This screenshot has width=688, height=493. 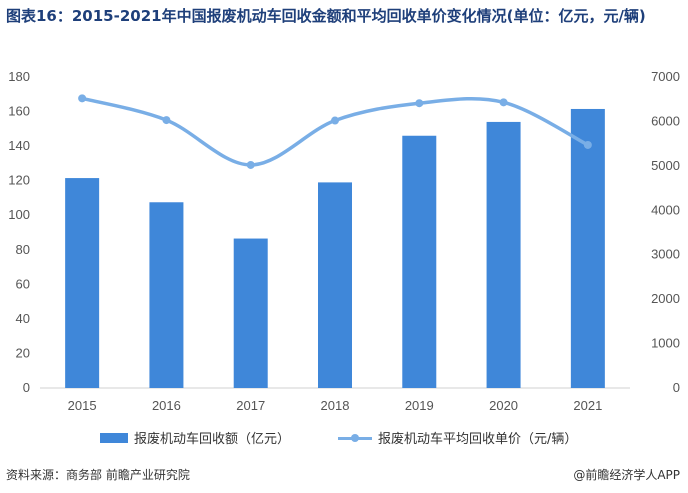 What do you see at coordinates (335, 405) in the screenshot?
I see `x-tick-label: 2018` at bounding box center [335, 405].